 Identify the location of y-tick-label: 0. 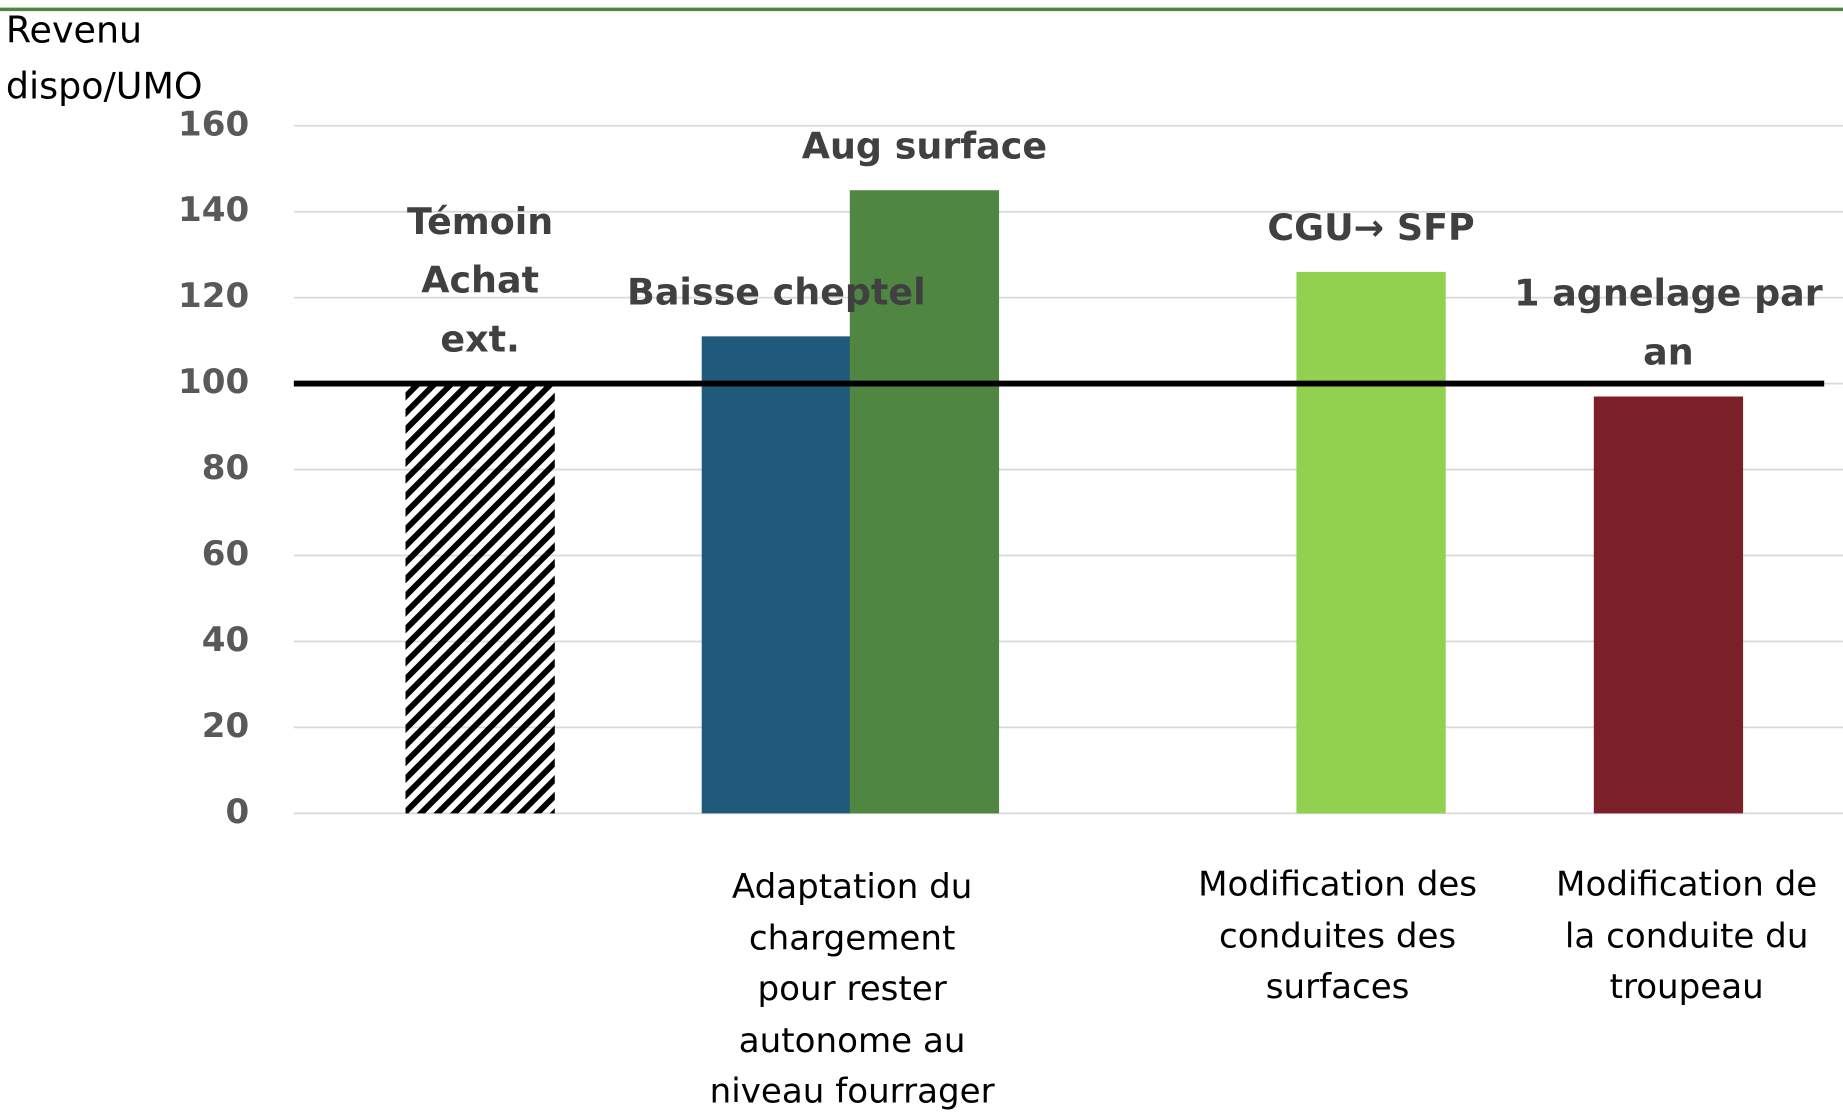
(237, 812).